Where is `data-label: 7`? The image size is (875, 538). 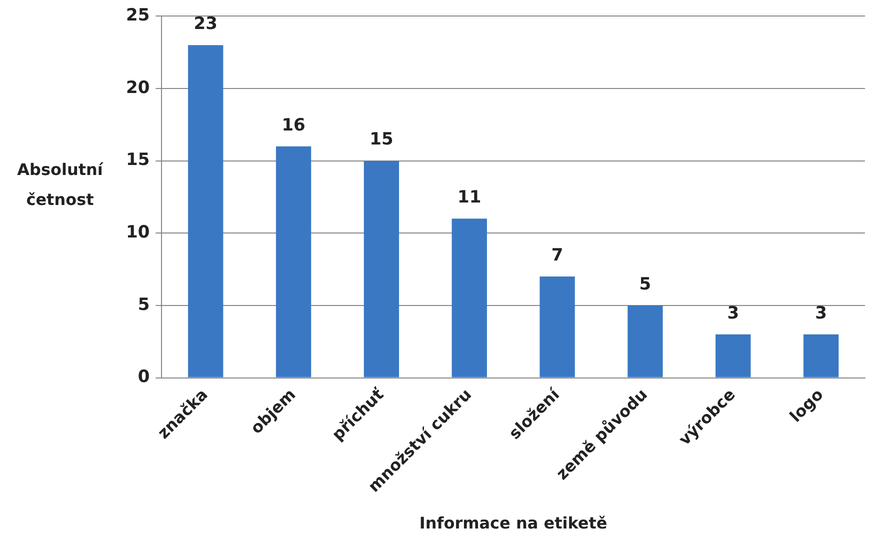 data-label: 7 is located at coordinates (557, 255).